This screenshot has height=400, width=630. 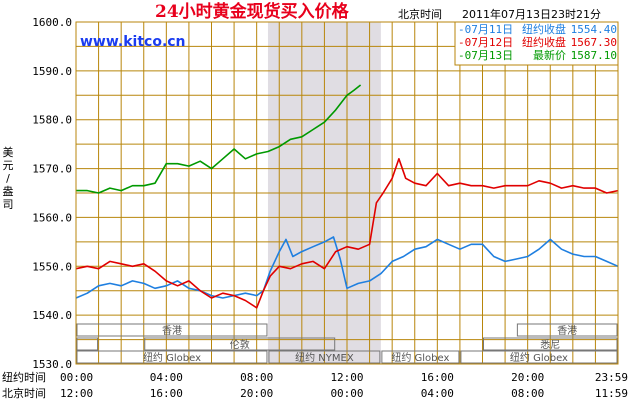 I want to click on session-nymex-box, so click(x=324, y=357).